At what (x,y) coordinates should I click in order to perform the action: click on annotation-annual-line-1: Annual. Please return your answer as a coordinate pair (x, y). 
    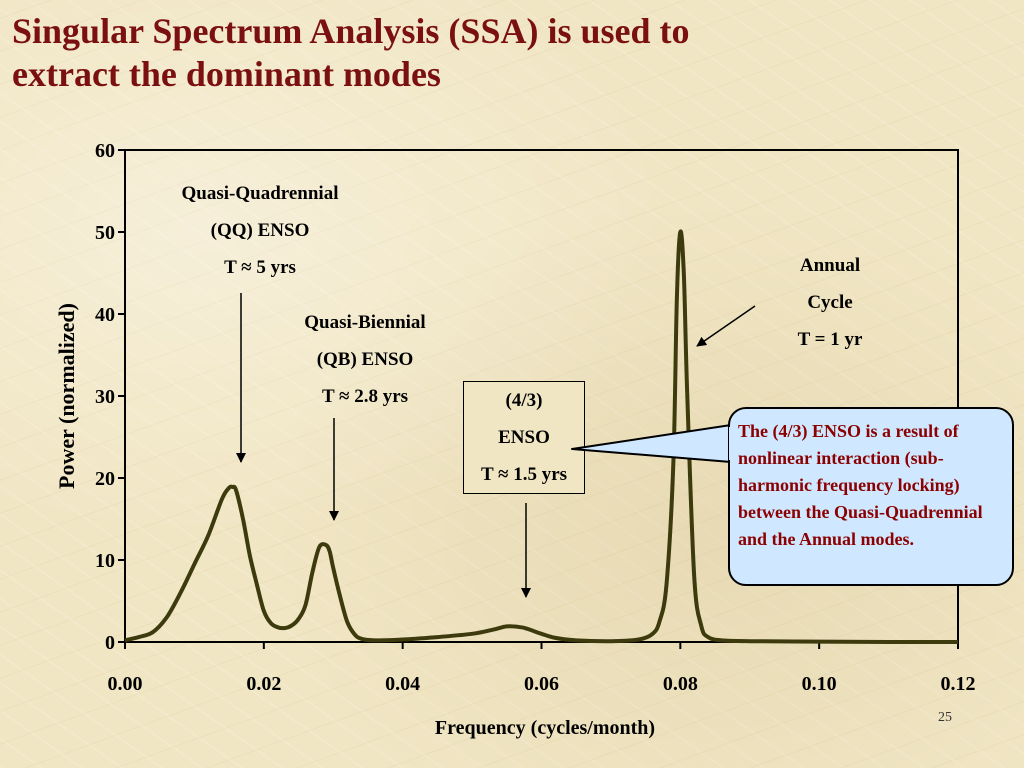
    Looking at the image, I should click on (830, 265).